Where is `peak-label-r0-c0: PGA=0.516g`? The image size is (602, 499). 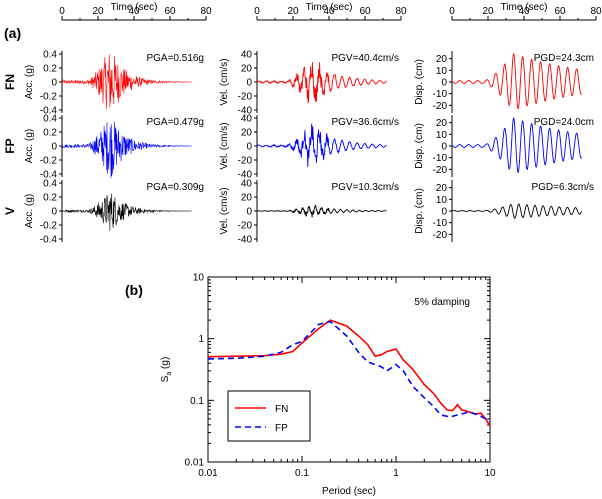 peak-label-r0-c0: PGA=0.516g is located at coordinates (175, 58).